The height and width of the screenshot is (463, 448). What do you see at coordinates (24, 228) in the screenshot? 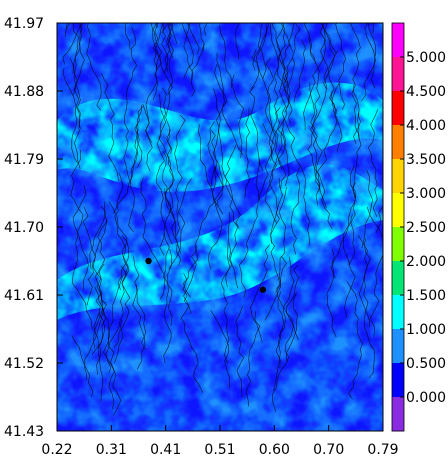
I see `y-tick-label: 41.70` at bounding box center [24, 228].